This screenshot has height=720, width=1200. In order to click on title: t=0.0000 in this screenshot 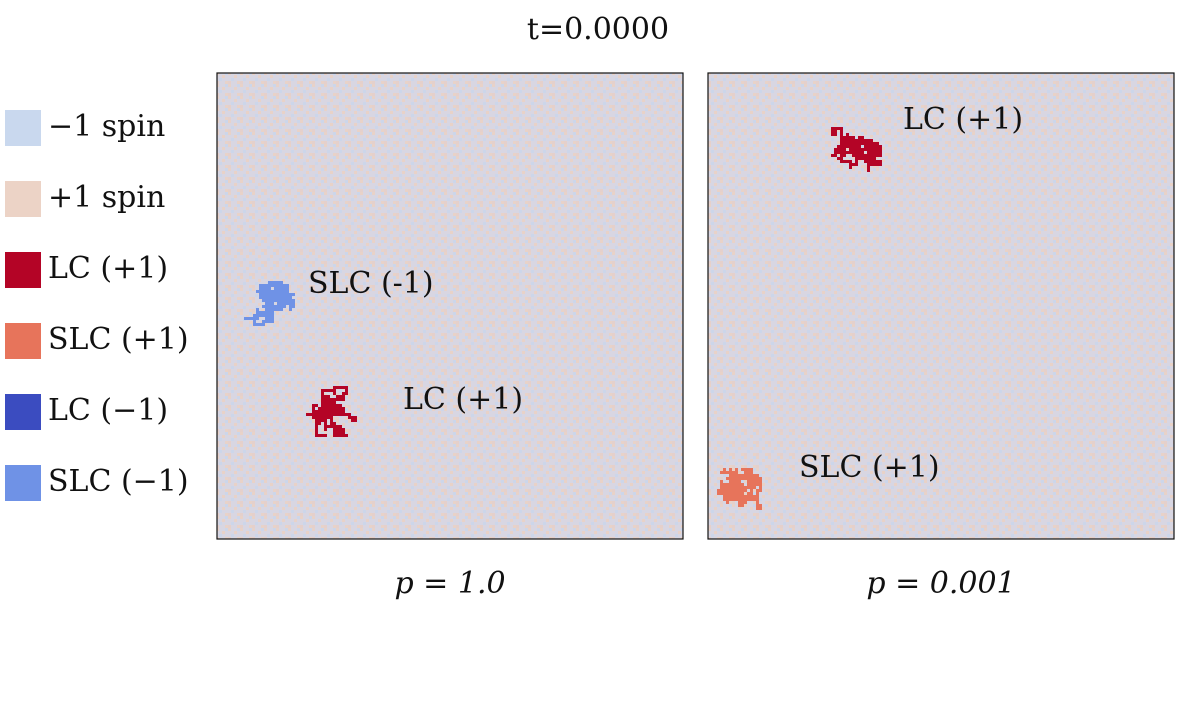, I will do `click(598, 29)`.